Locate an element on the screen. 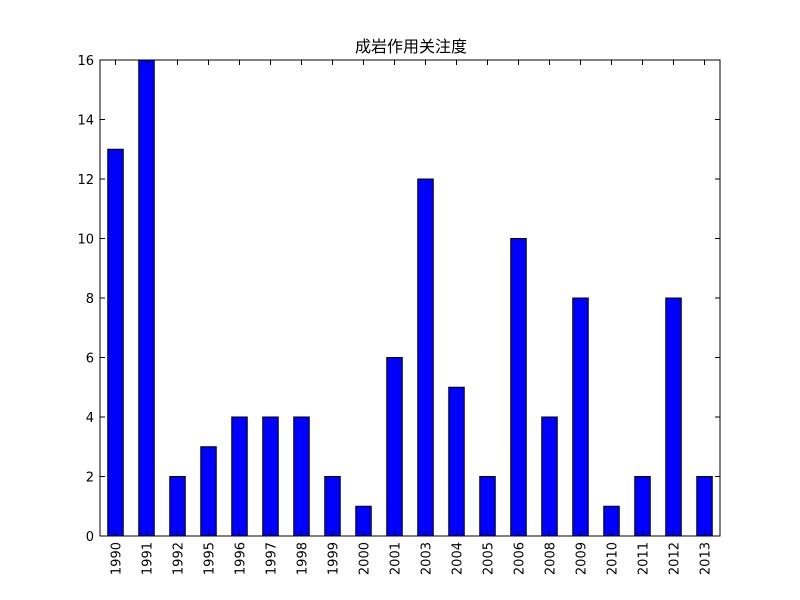 The width and height of the screenshot is (800, 600). x-tick-label: 2010 is located at coordinates (613, 558).